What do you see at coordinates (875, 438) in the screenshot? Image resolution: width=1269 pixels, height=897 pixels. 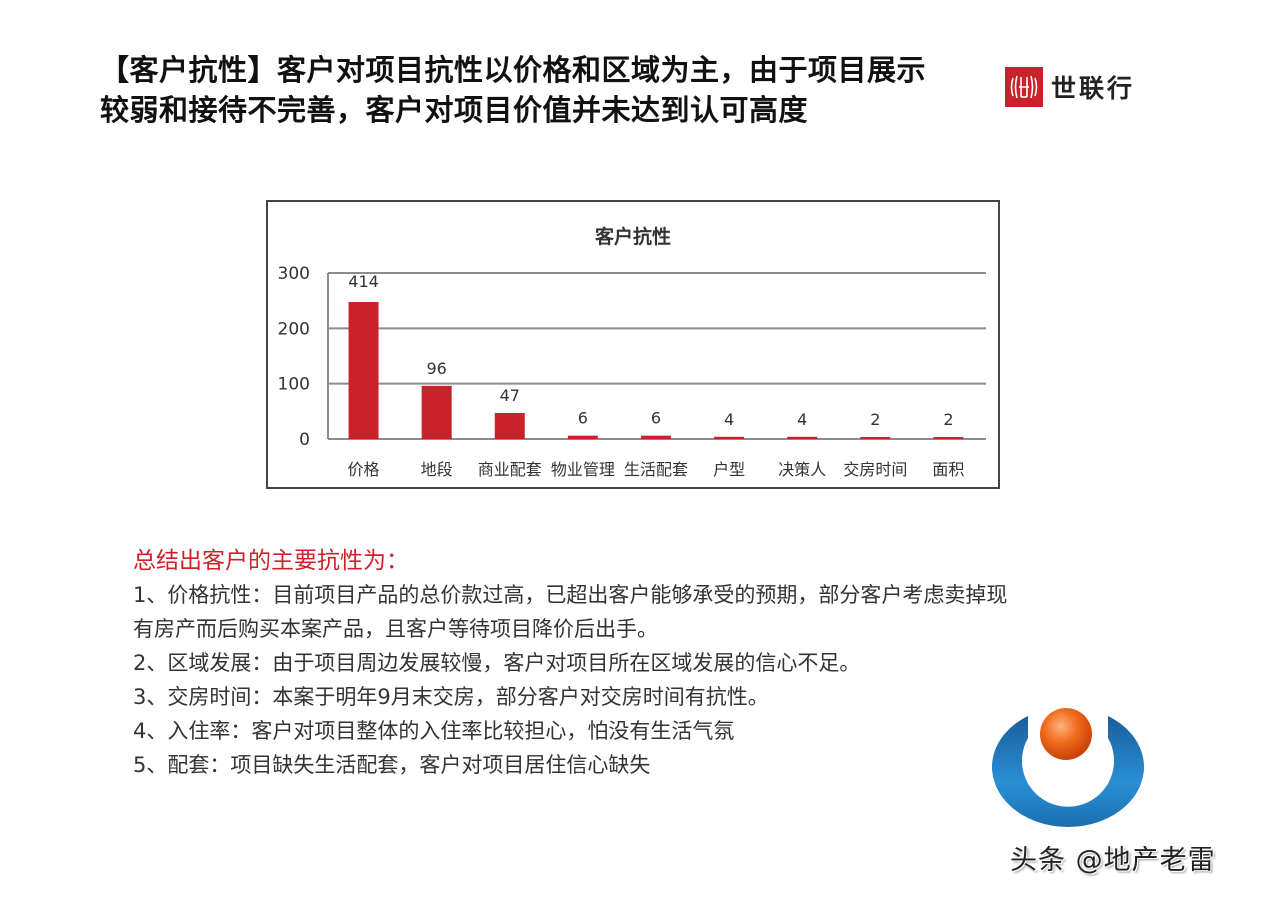 I see `bar-交房时间` at bounding box center [875, 438].